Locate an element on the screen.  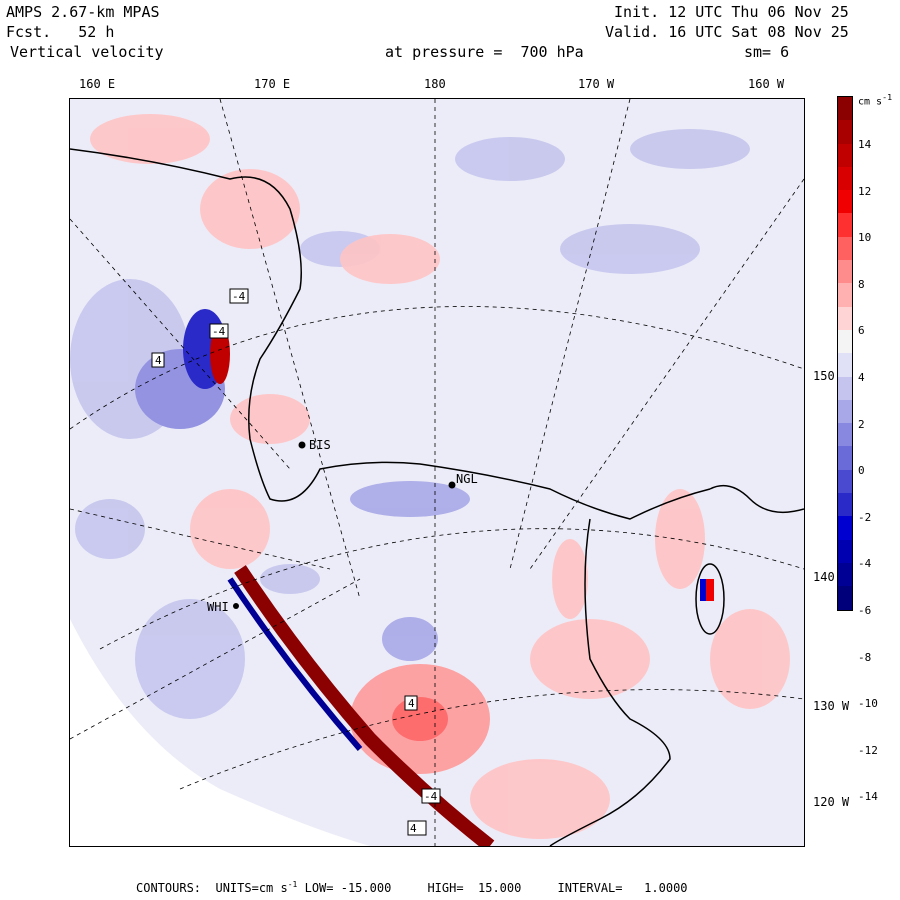
colorbar-tick-label: 4 is located at coordinates (861, 377).